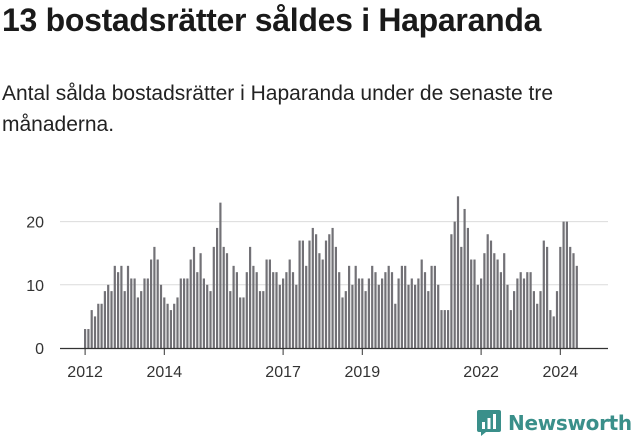 The height and width of the screenshot is (439, 631). I want to click on y-tick-label: 20, so click(35, 223).